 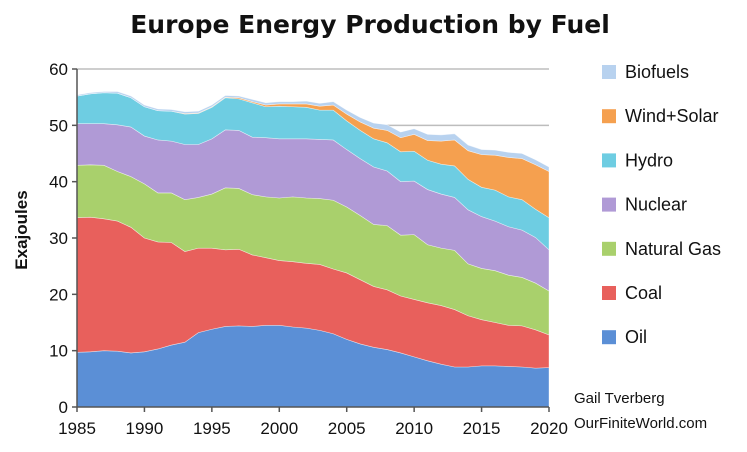 I want to click on x-tick-label-2010: 2010, so click(x=414, y=428).